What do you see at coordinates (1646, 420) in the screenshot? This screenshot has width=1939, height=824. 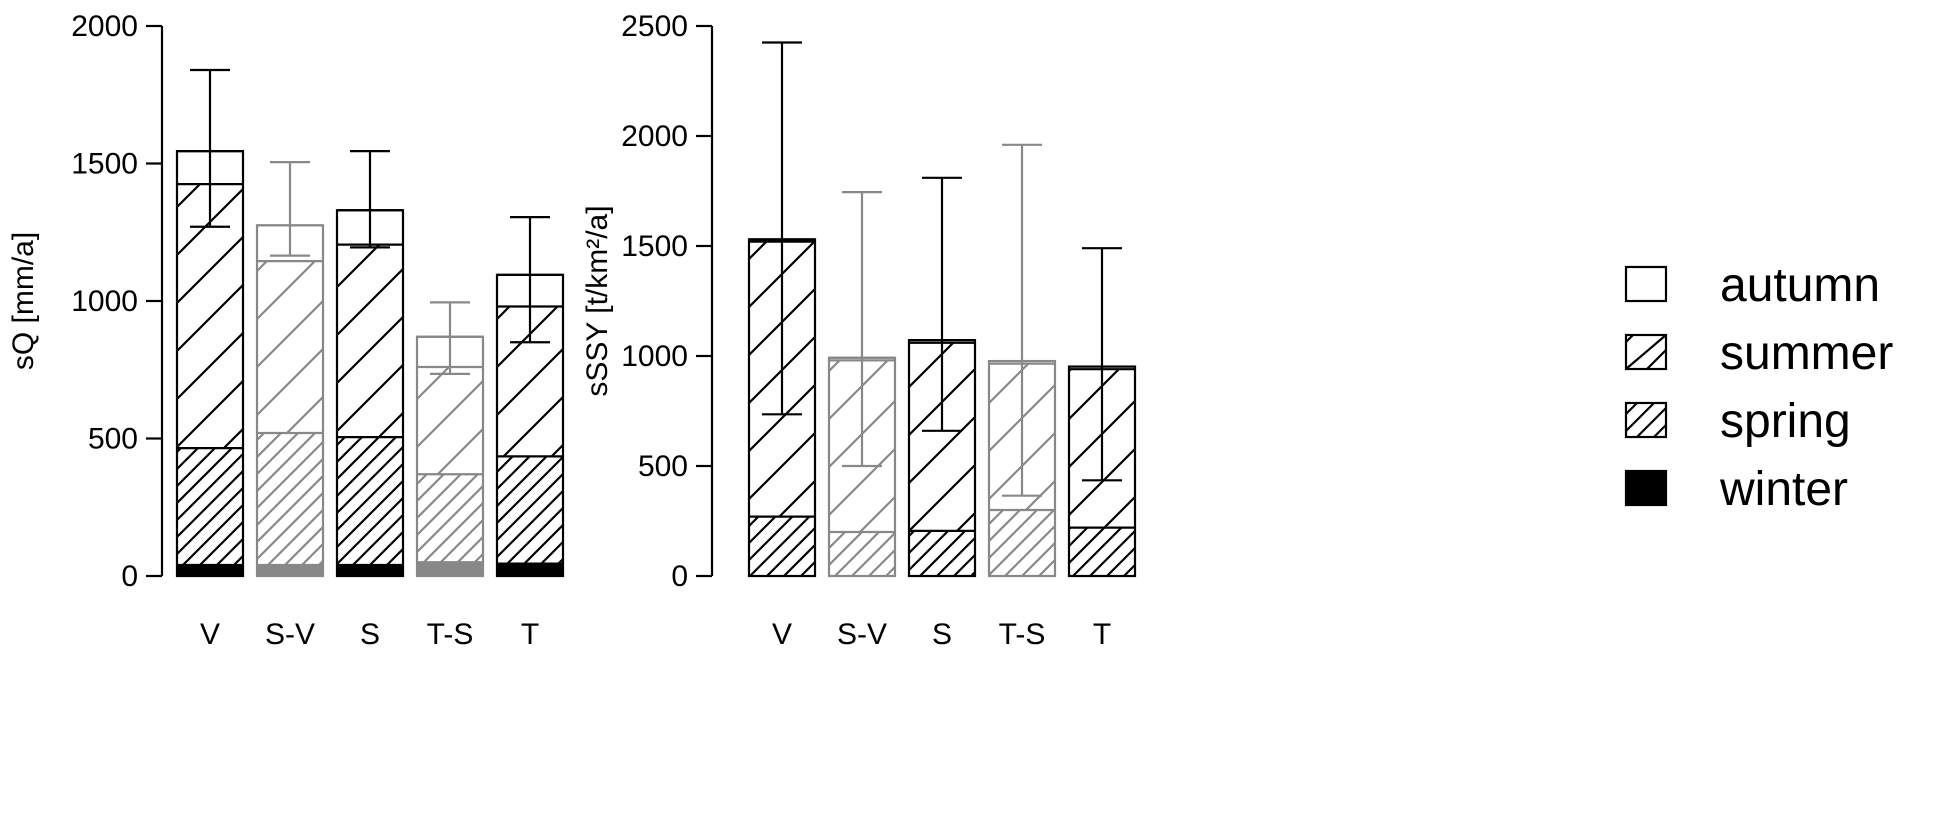 I see `legend-swatch-spring` at bounding box center [1646, 420].